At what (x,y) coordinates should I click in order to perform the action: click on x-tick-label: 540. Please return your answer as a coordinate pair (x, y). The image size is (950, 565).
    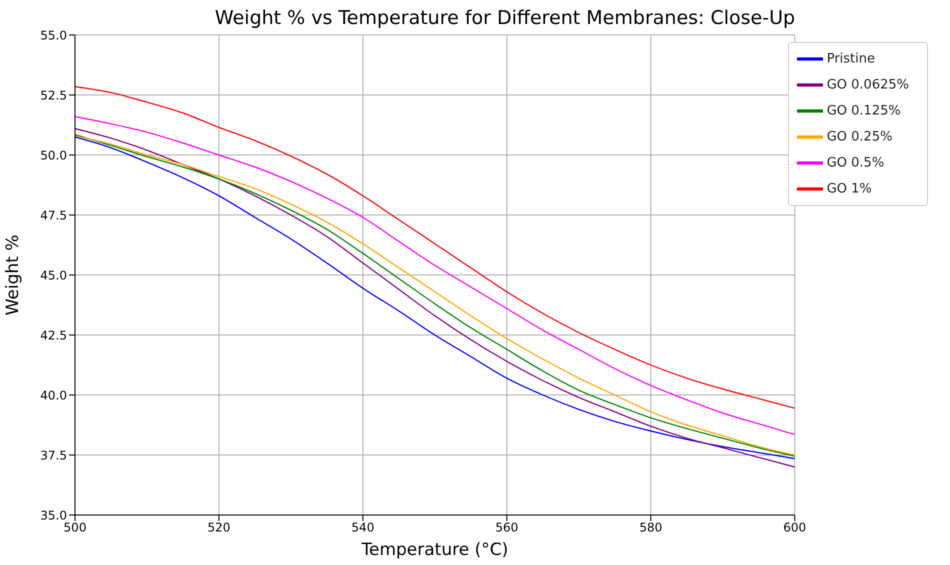
    Looking at the image, I should click on (362, 527).